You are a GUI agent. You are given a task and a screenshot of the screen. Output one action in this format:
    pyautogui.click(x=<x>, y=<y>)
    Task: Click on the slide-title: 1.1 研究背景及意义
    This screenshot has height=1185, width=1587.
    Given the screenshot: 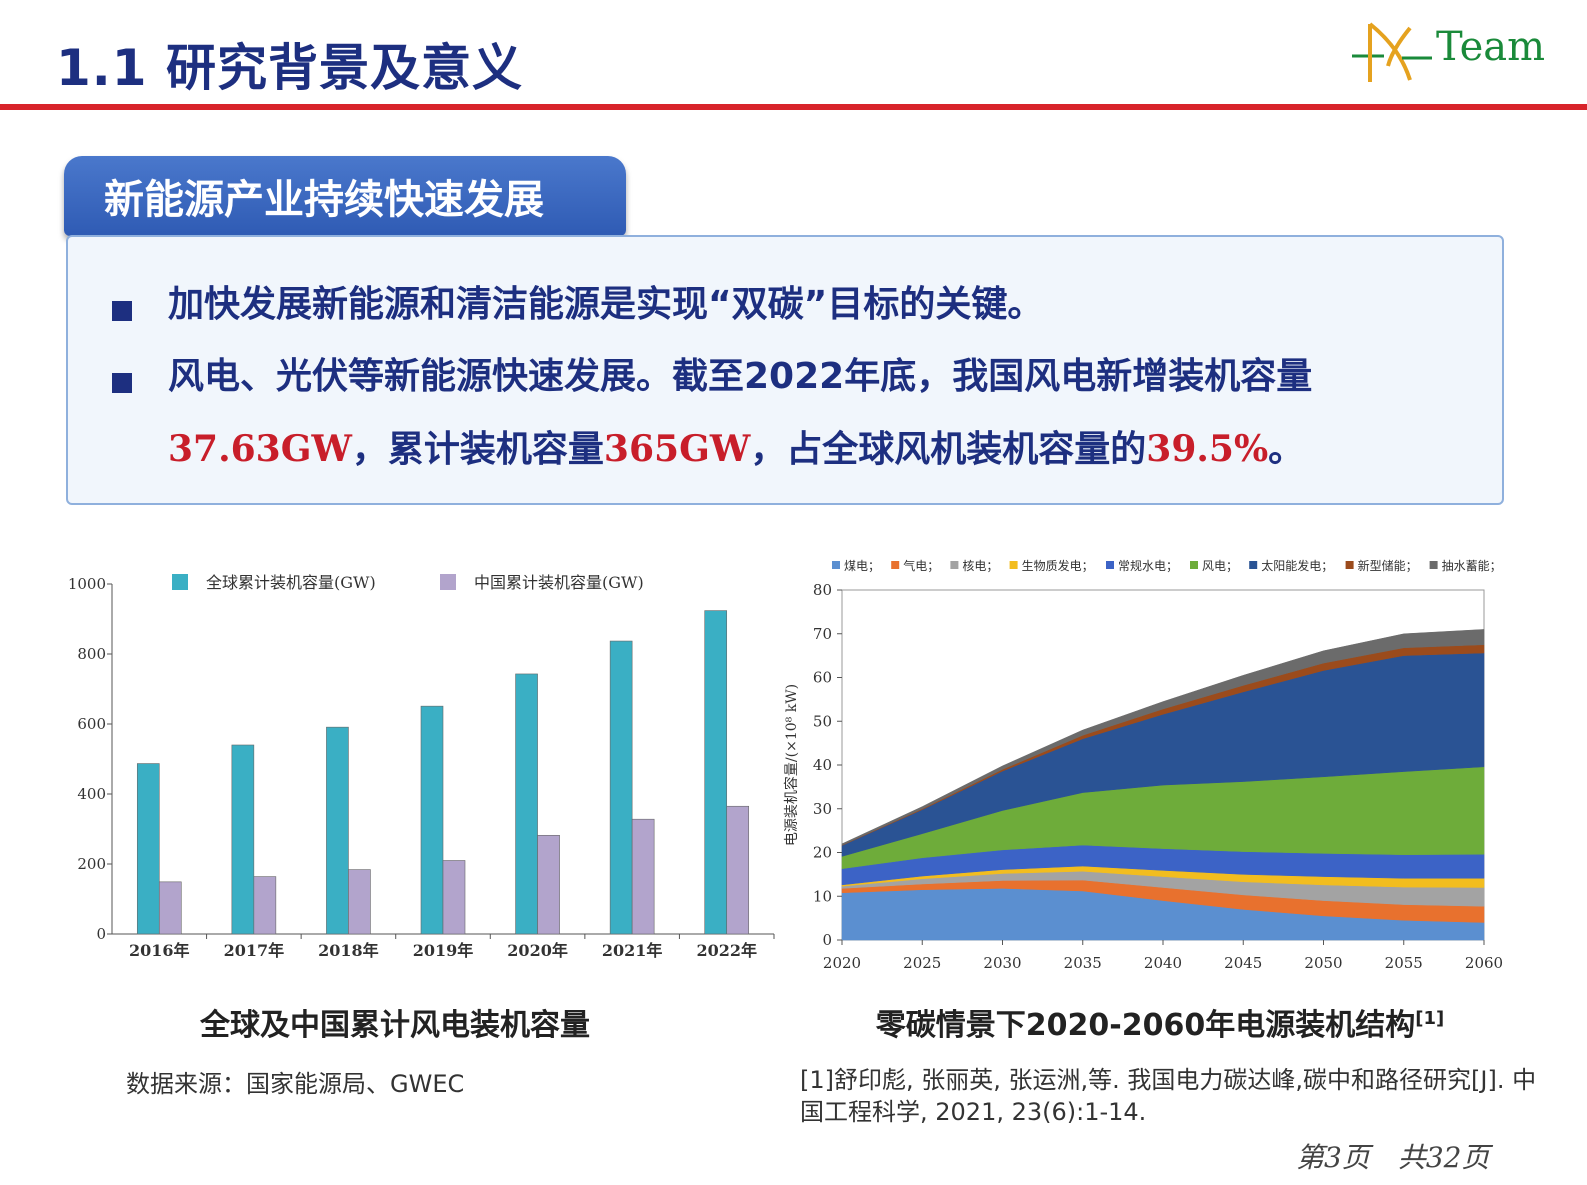 What is the action you would take?
    pyautogui.click(x=289, y=68)
    